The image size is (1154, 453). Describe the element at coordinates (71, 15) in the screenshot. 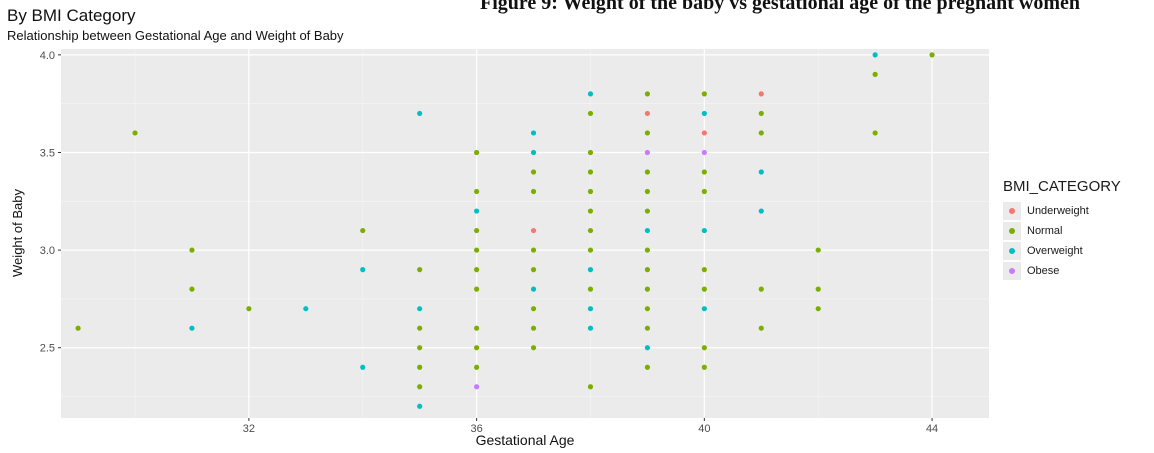

I see `chart-title: By BMI Category` at that location.